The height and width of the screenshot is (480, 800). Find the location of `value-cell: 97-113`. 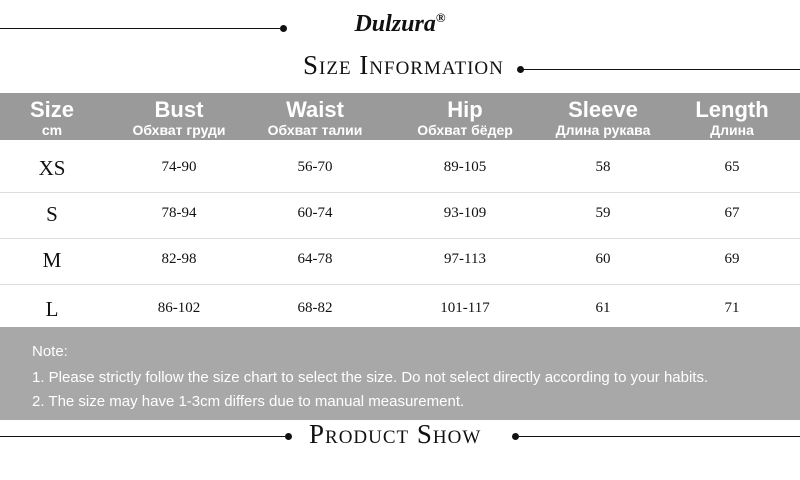

value-cell: 97-113 is located at coordinates (465, 259).